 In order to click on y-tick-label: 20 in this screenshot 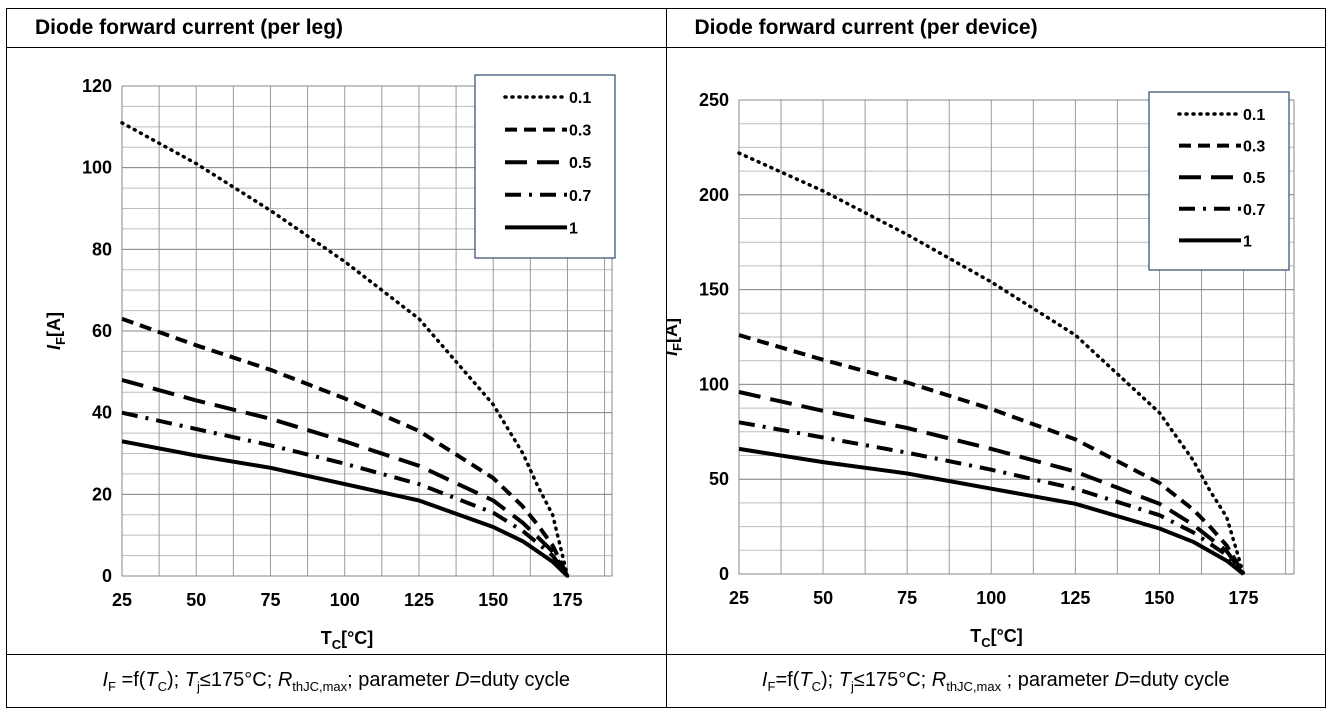, I will do `click(102, 494)`.